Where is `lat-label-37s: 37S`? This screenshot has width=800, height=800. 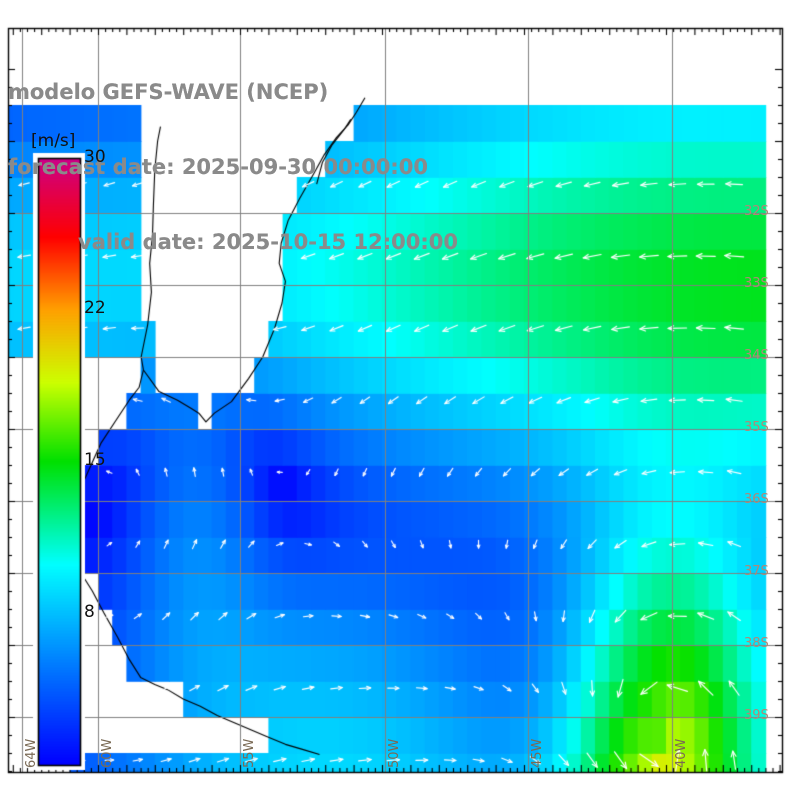 lat-label-37s: 37S is located at coordinates (756, 571).